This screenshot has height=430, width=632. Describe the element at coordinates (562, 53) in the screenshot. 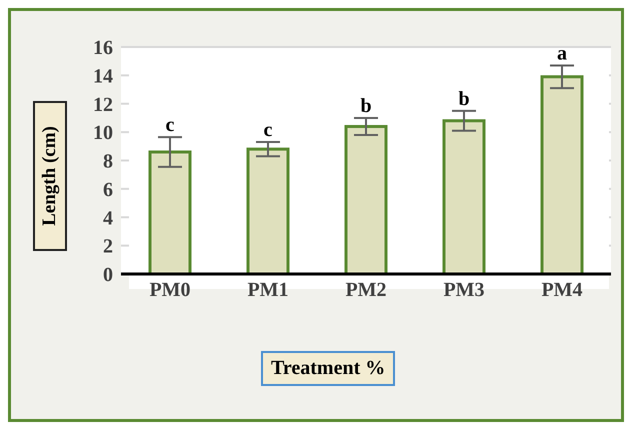

I see `annotation: a` at that location.